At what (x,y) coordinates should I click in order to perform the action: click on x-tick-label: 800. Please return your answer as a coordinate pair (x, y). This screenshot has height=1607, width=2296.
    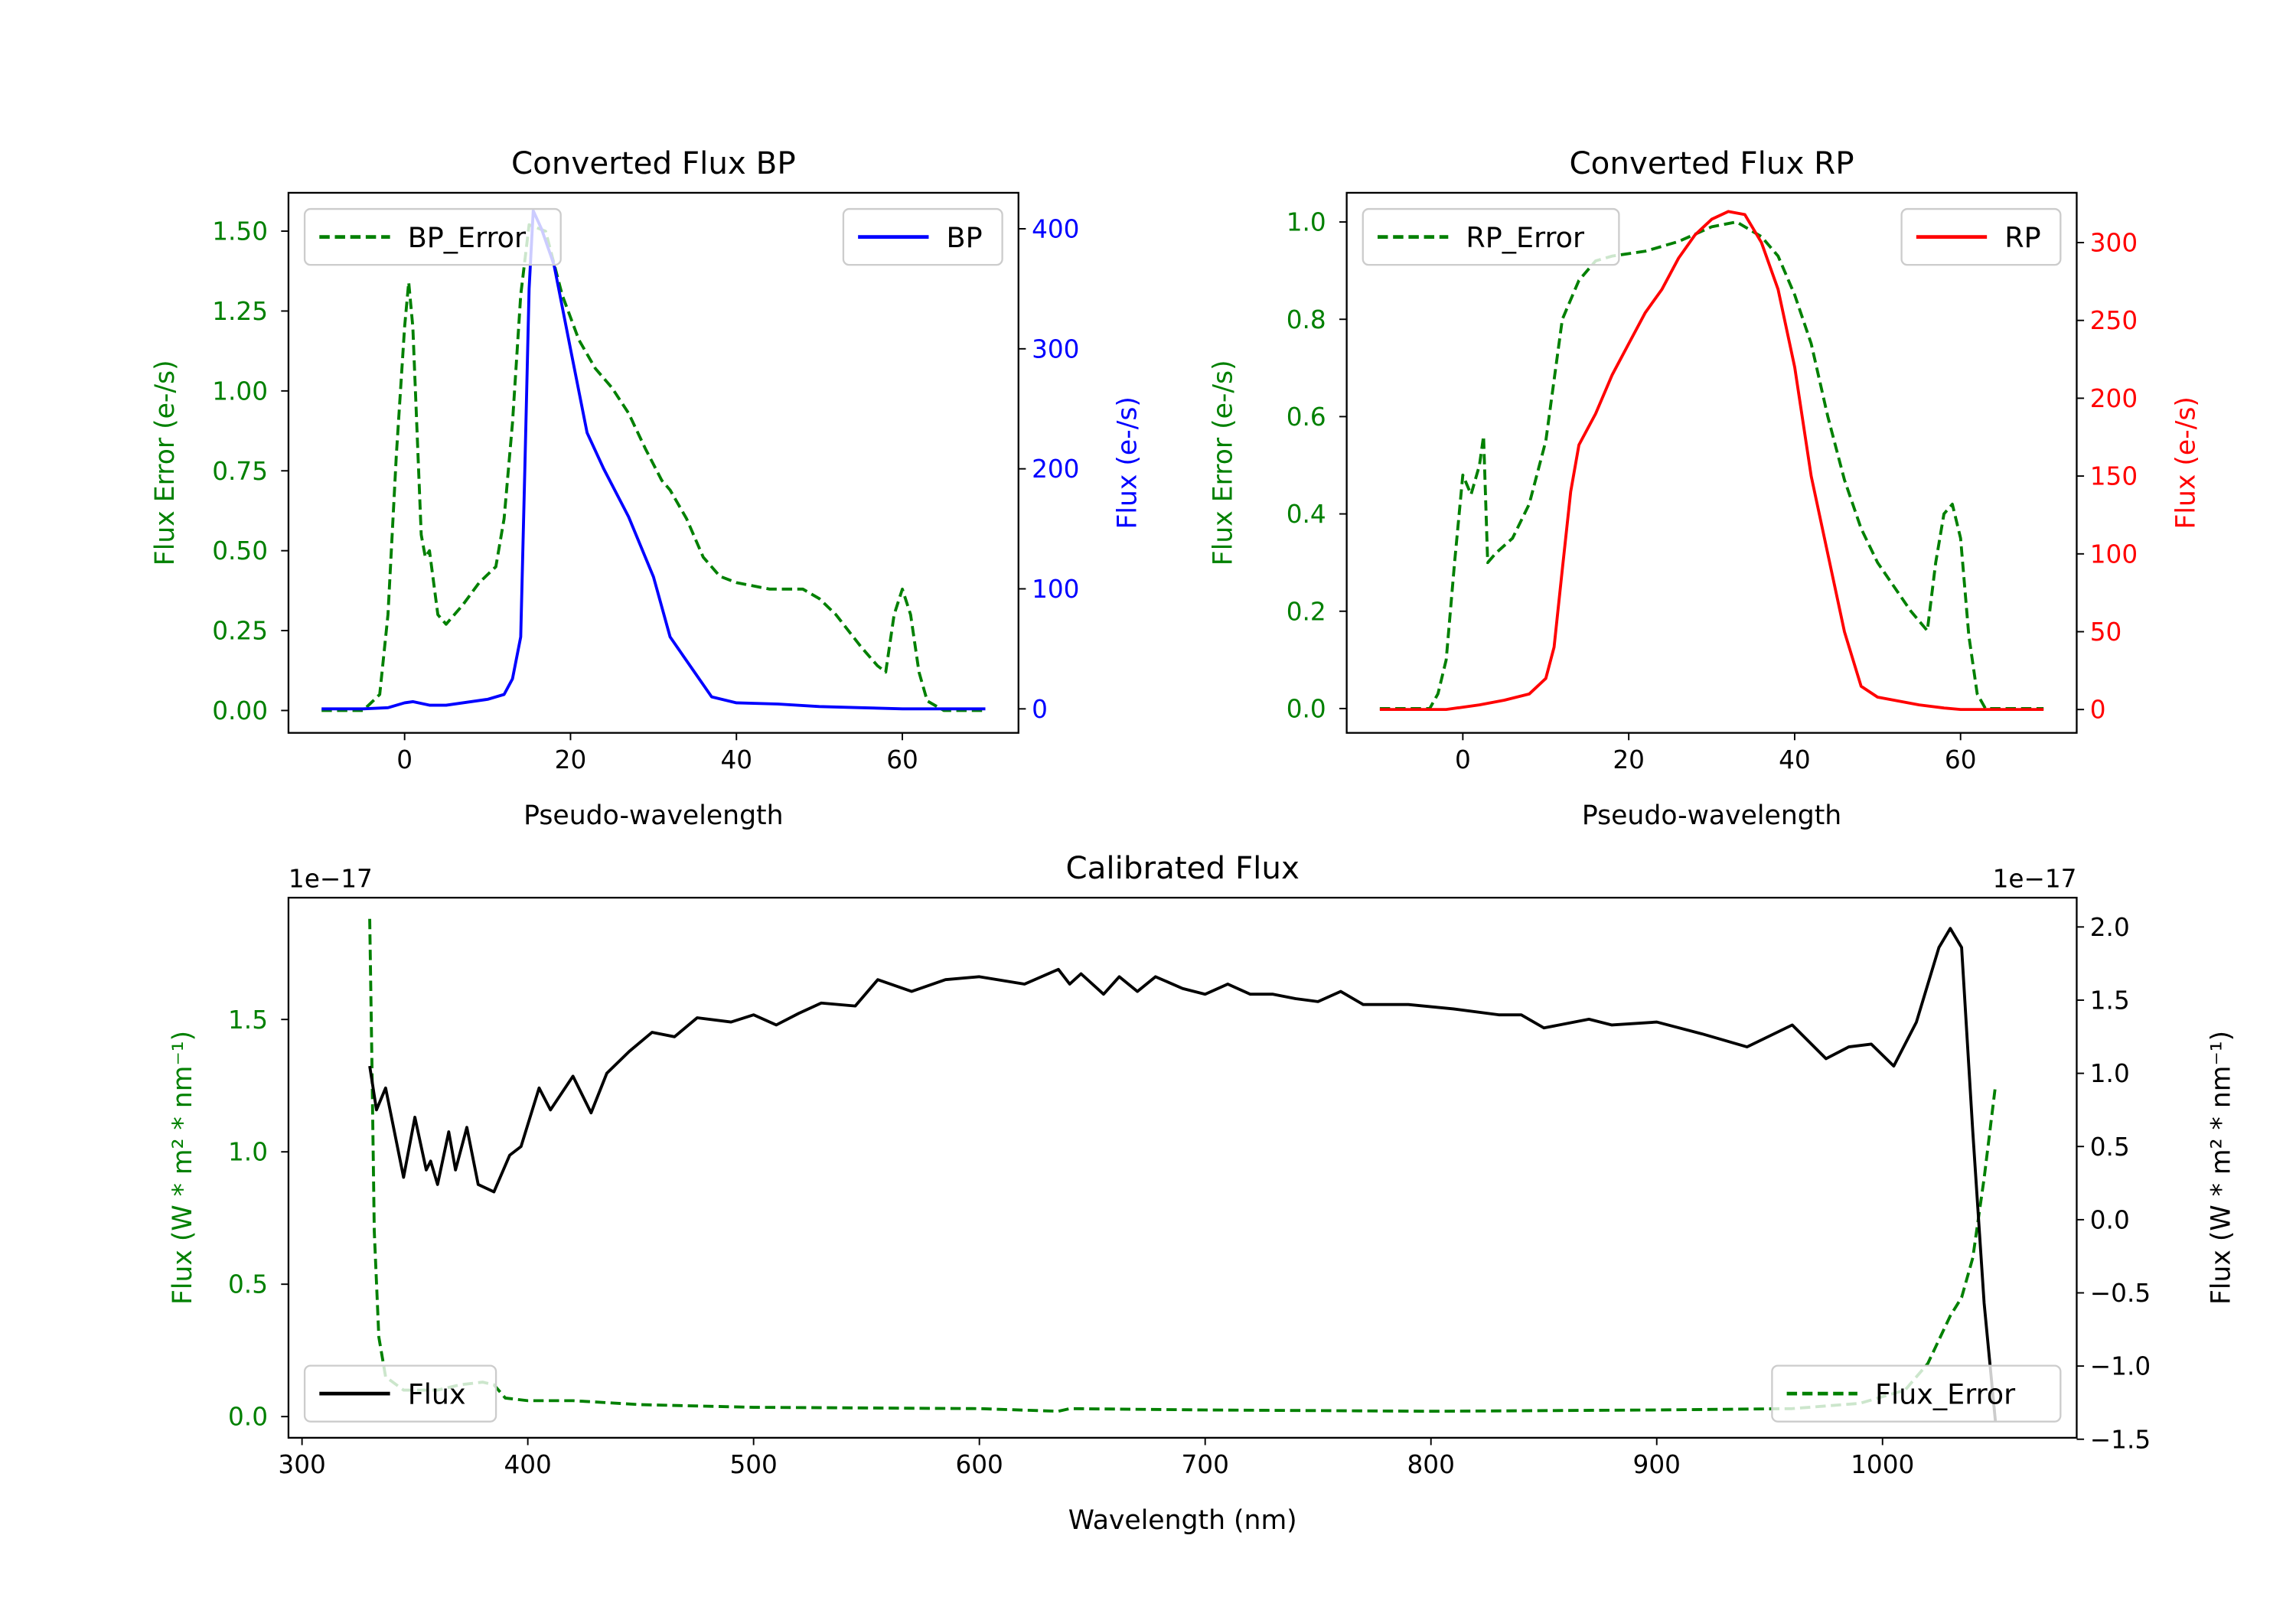
    Looking at the image, I should click on (1431, 1464).